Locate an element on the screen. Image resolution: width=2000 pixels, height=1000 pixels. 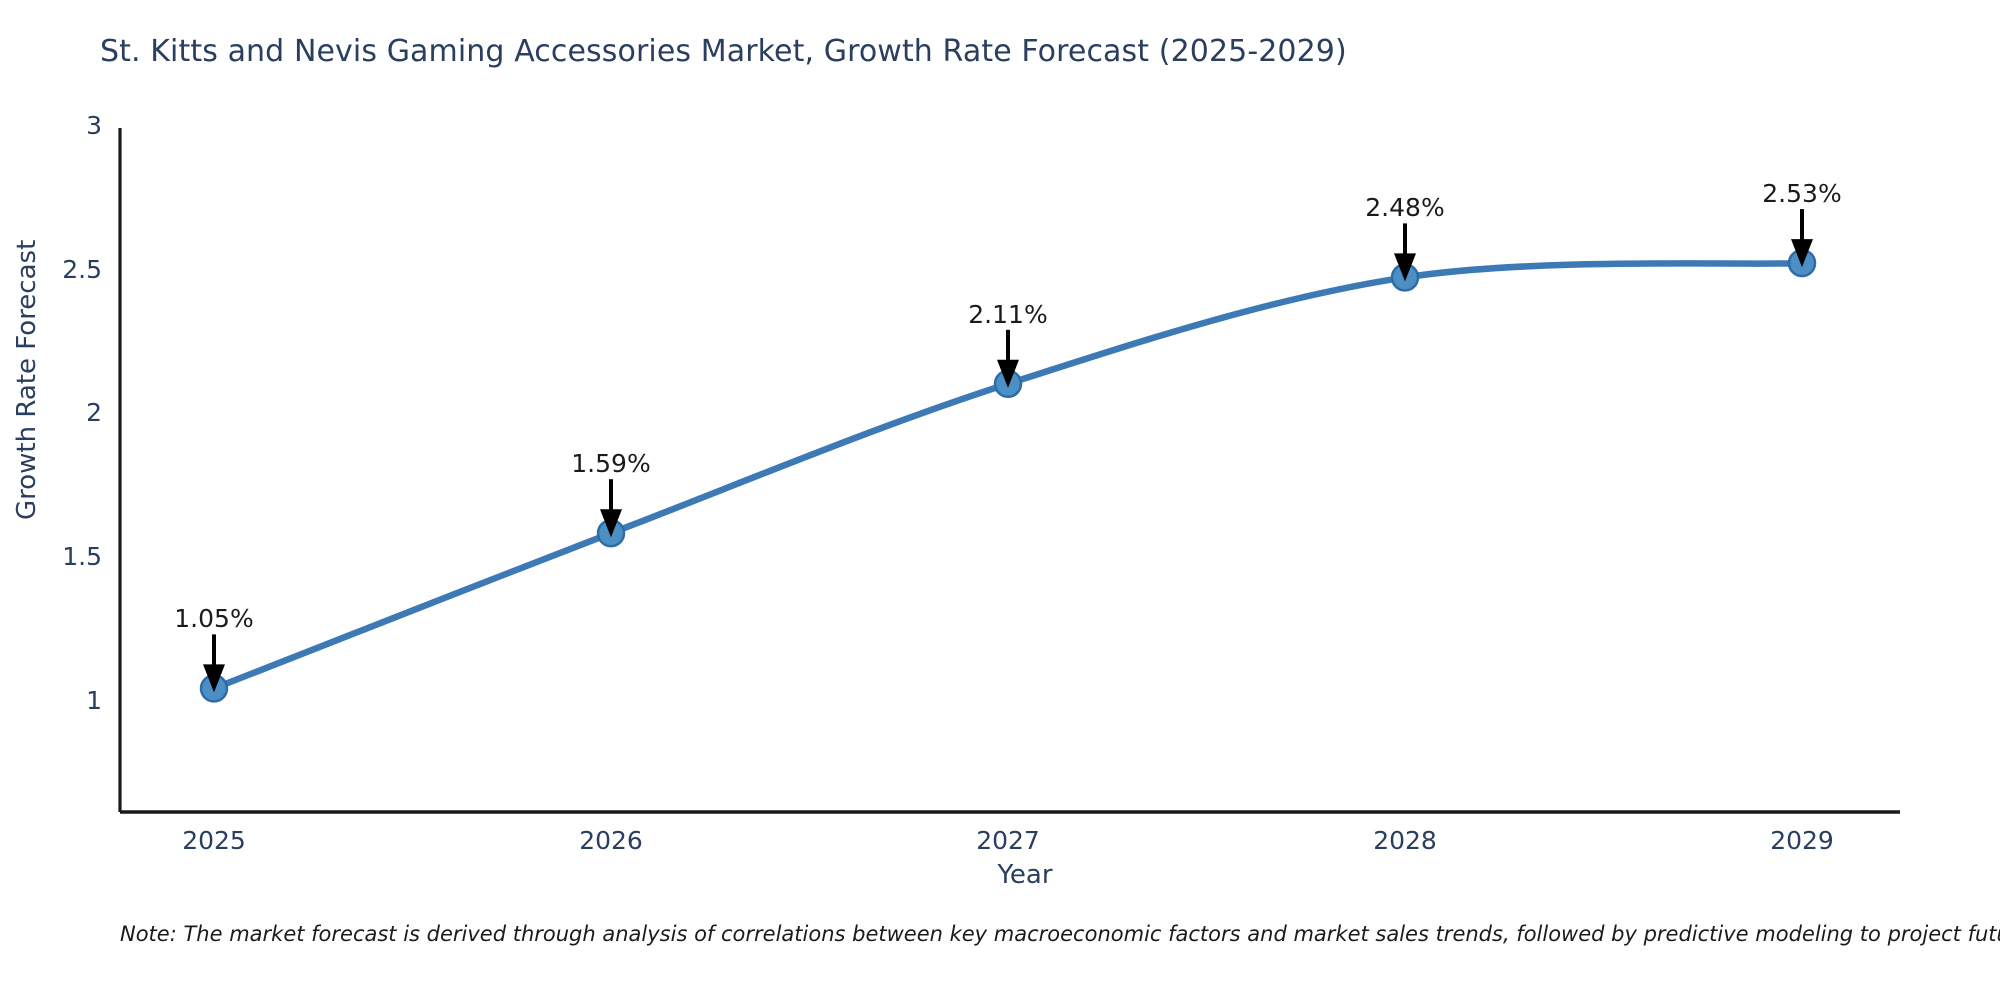
y-axis-title: Growth Rate Forecast is located at coordinates (27, 379).